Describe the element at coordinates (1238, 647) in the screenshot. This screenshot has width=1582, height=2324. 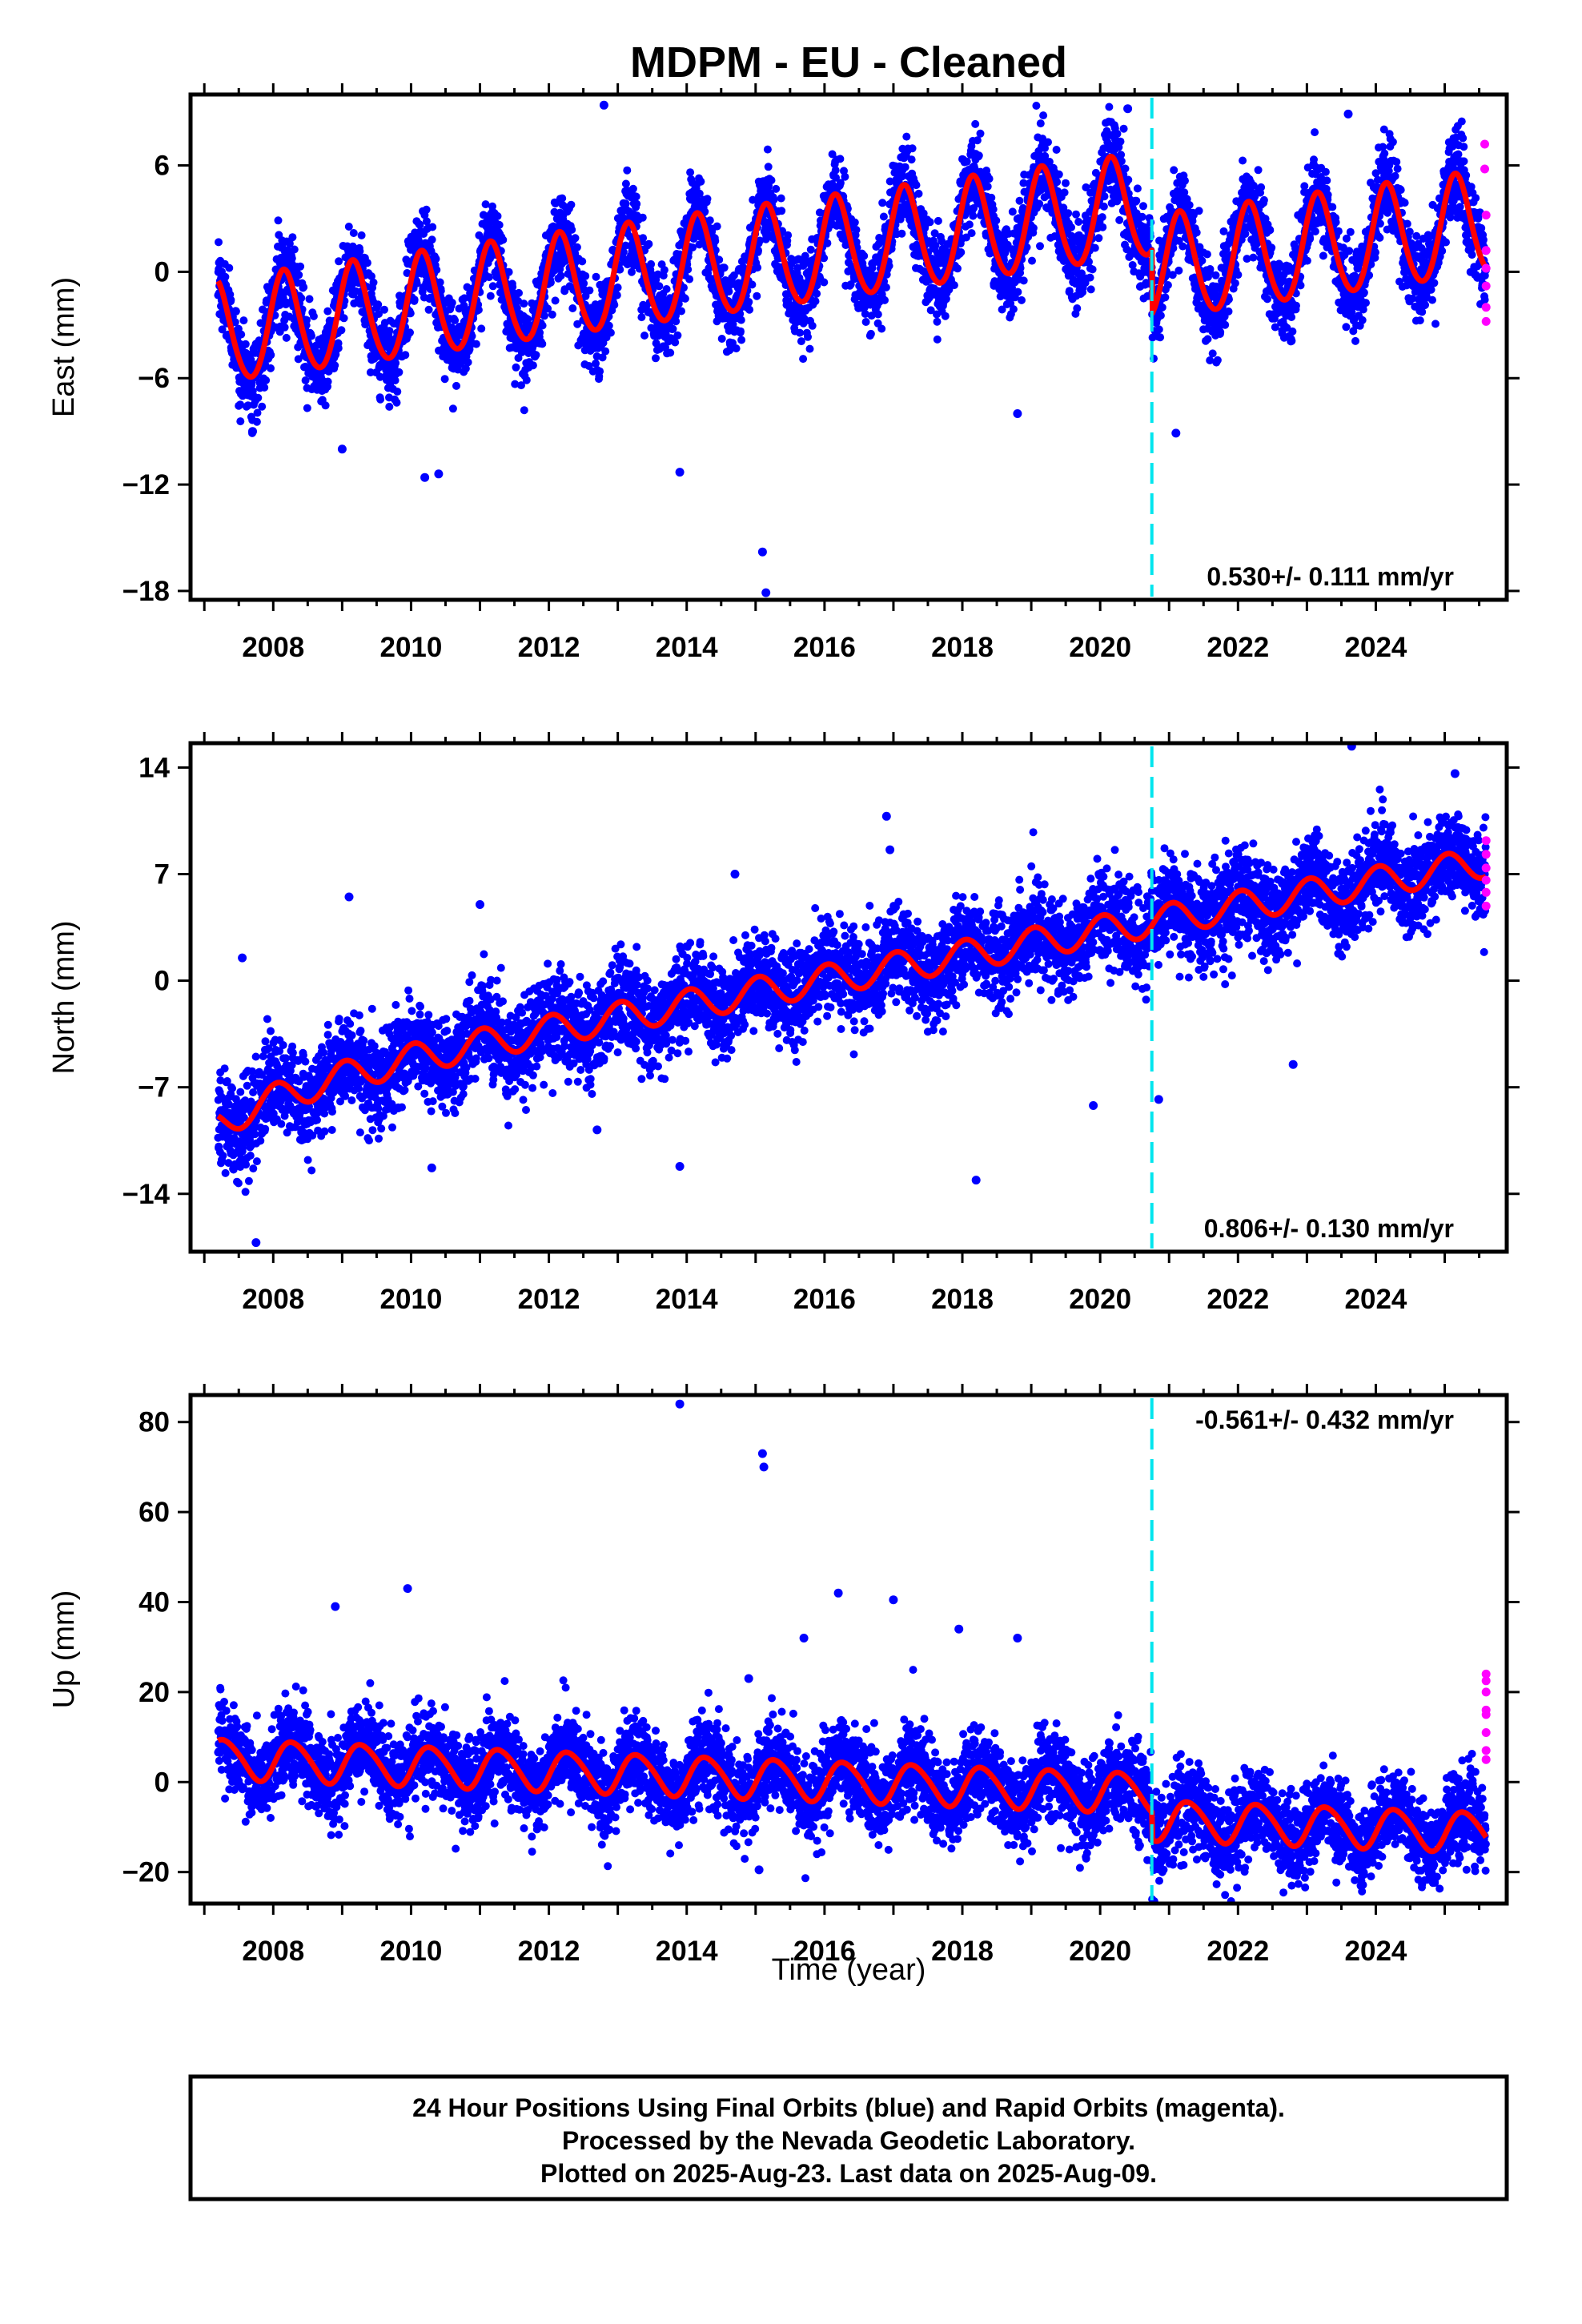
I see `x-tick-label: 2022` at that location.